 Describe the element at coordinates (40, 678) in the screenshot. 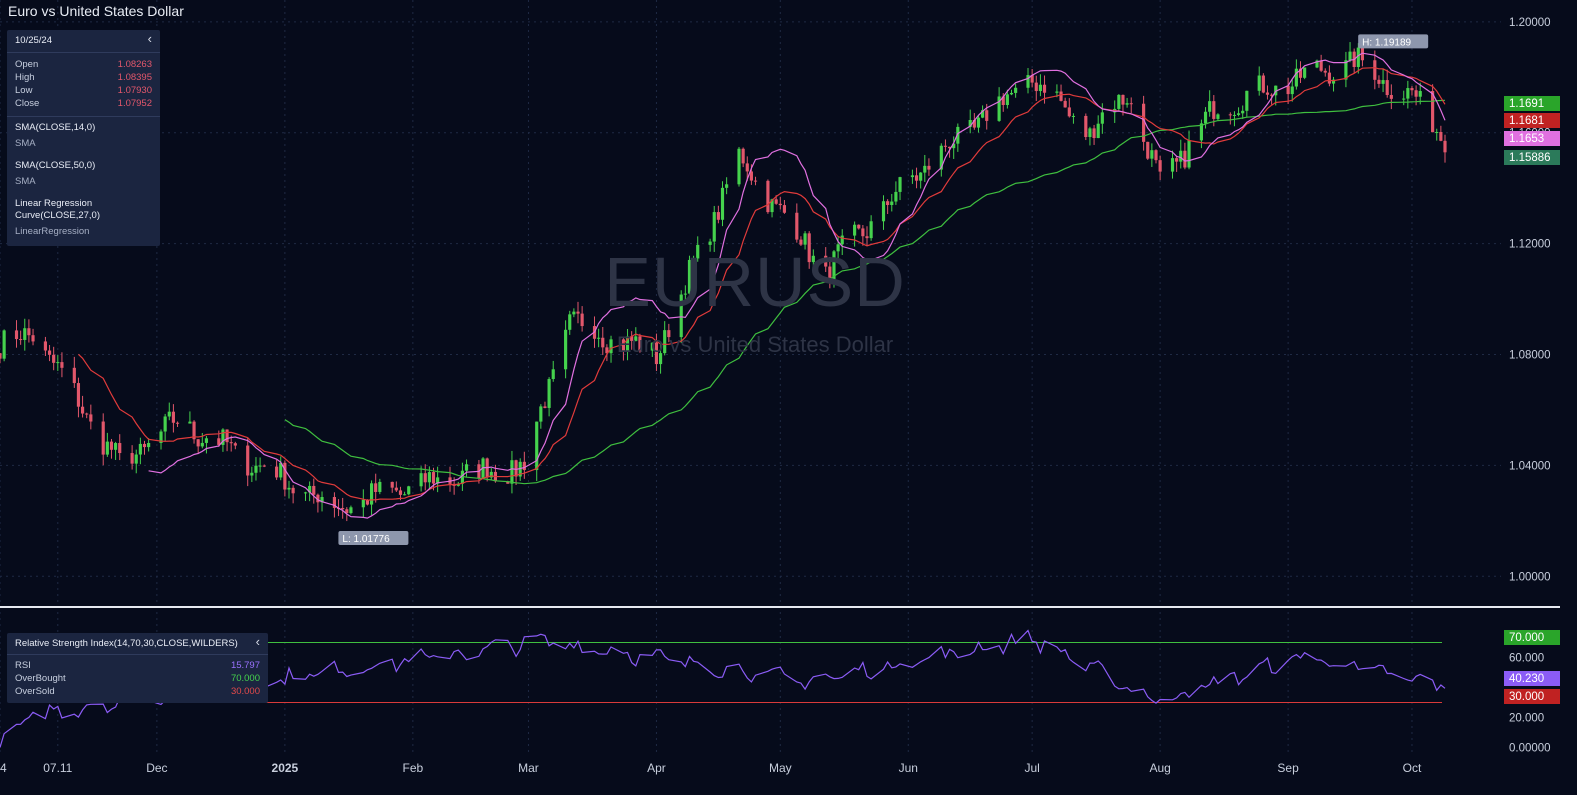

I see `label: OverBought` at that location.